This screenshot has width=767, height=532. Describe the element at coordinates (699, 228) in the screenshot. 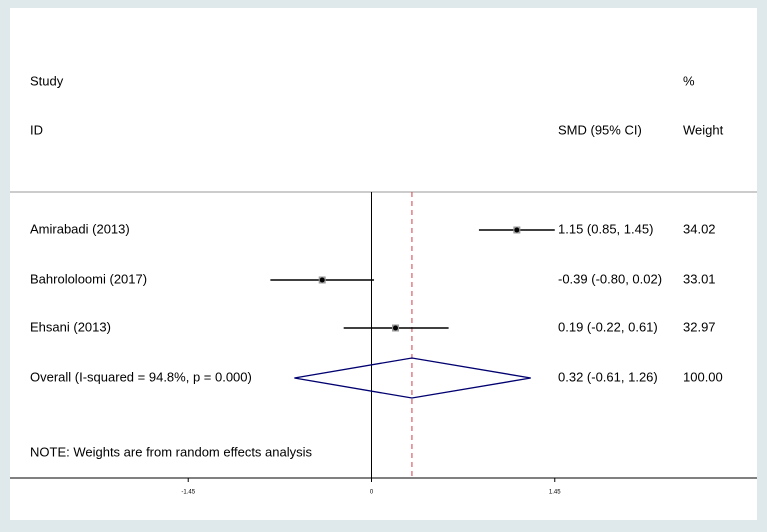

I see `weight-label: 34.02` at that location.